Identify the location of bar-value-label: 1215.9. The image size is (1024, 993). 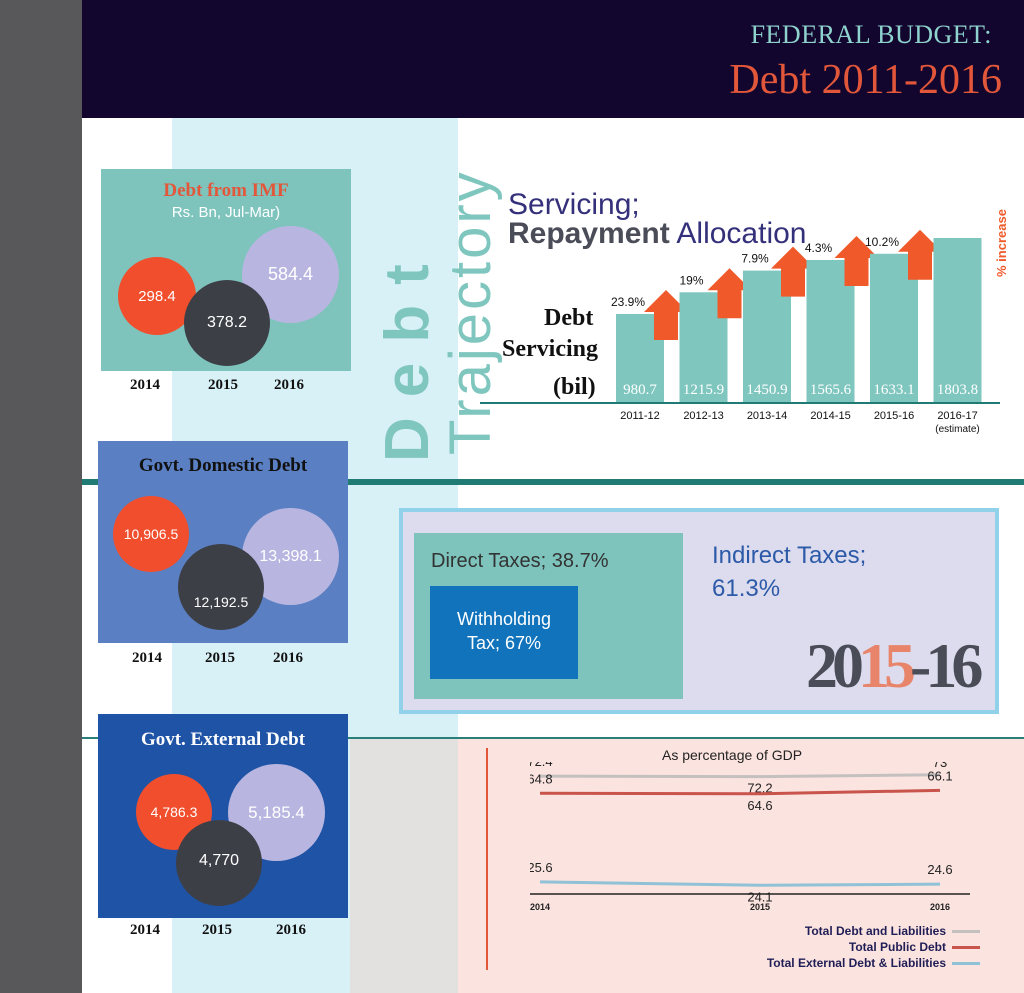
(703, 390).